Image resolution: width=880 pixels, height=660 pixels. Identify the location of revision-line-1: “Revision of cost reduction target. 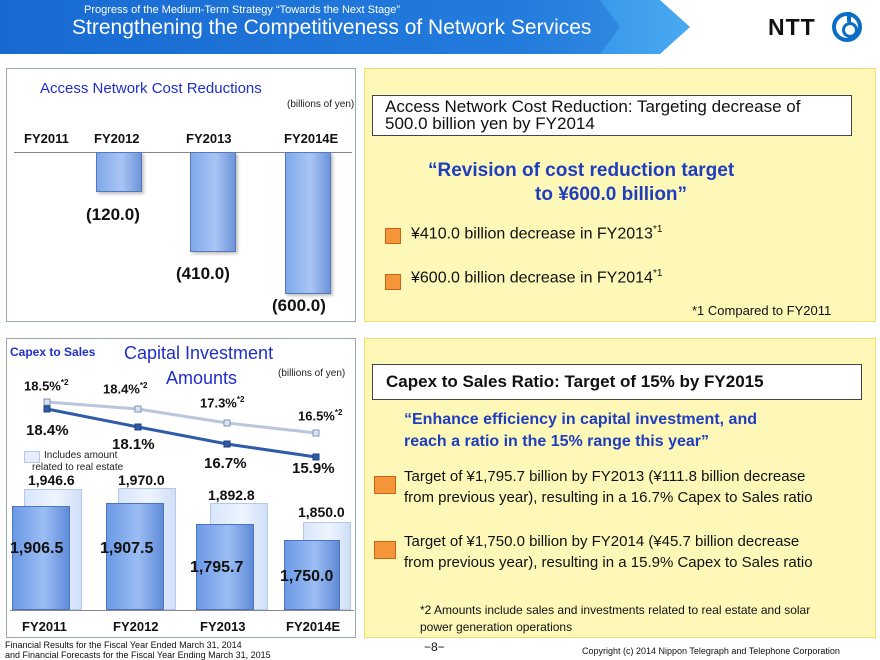
(581, 170).